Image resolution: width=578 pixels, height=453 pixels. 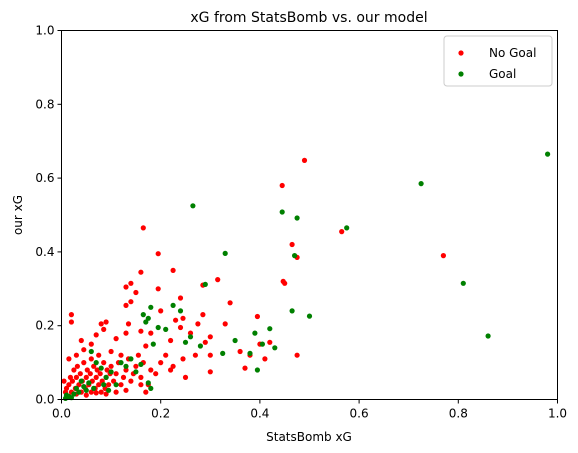 I want to click on y-tick-label: 1.0, so click(x=44, y=31).